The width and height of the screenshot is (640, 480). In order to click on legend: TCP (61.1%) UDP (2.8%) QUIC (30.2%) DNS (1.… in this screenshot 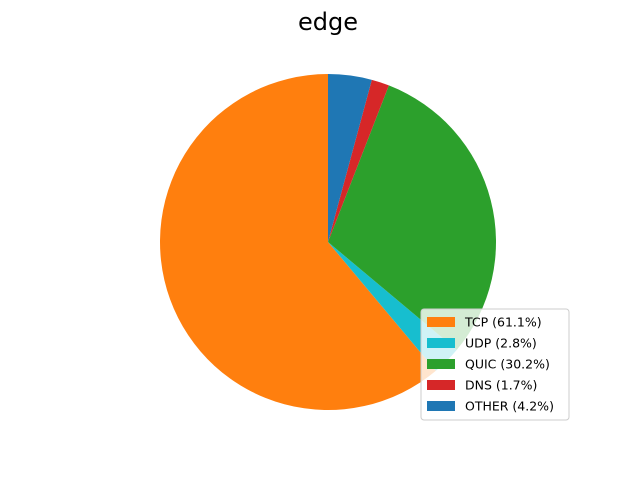, I will do `click(495, 364)`.